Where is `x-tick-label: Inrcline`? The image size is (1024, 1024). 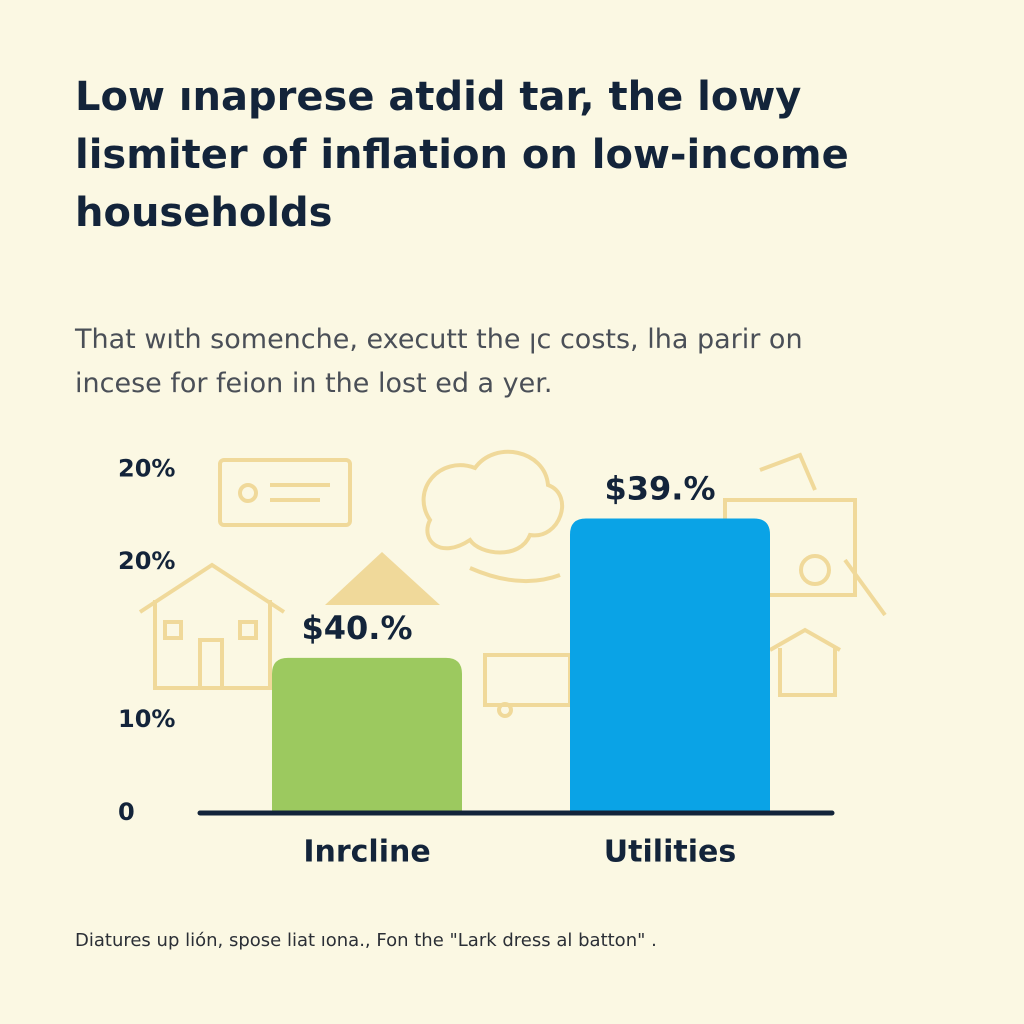 x-tick-label: Inrcline is located at coordinates (366, 852).